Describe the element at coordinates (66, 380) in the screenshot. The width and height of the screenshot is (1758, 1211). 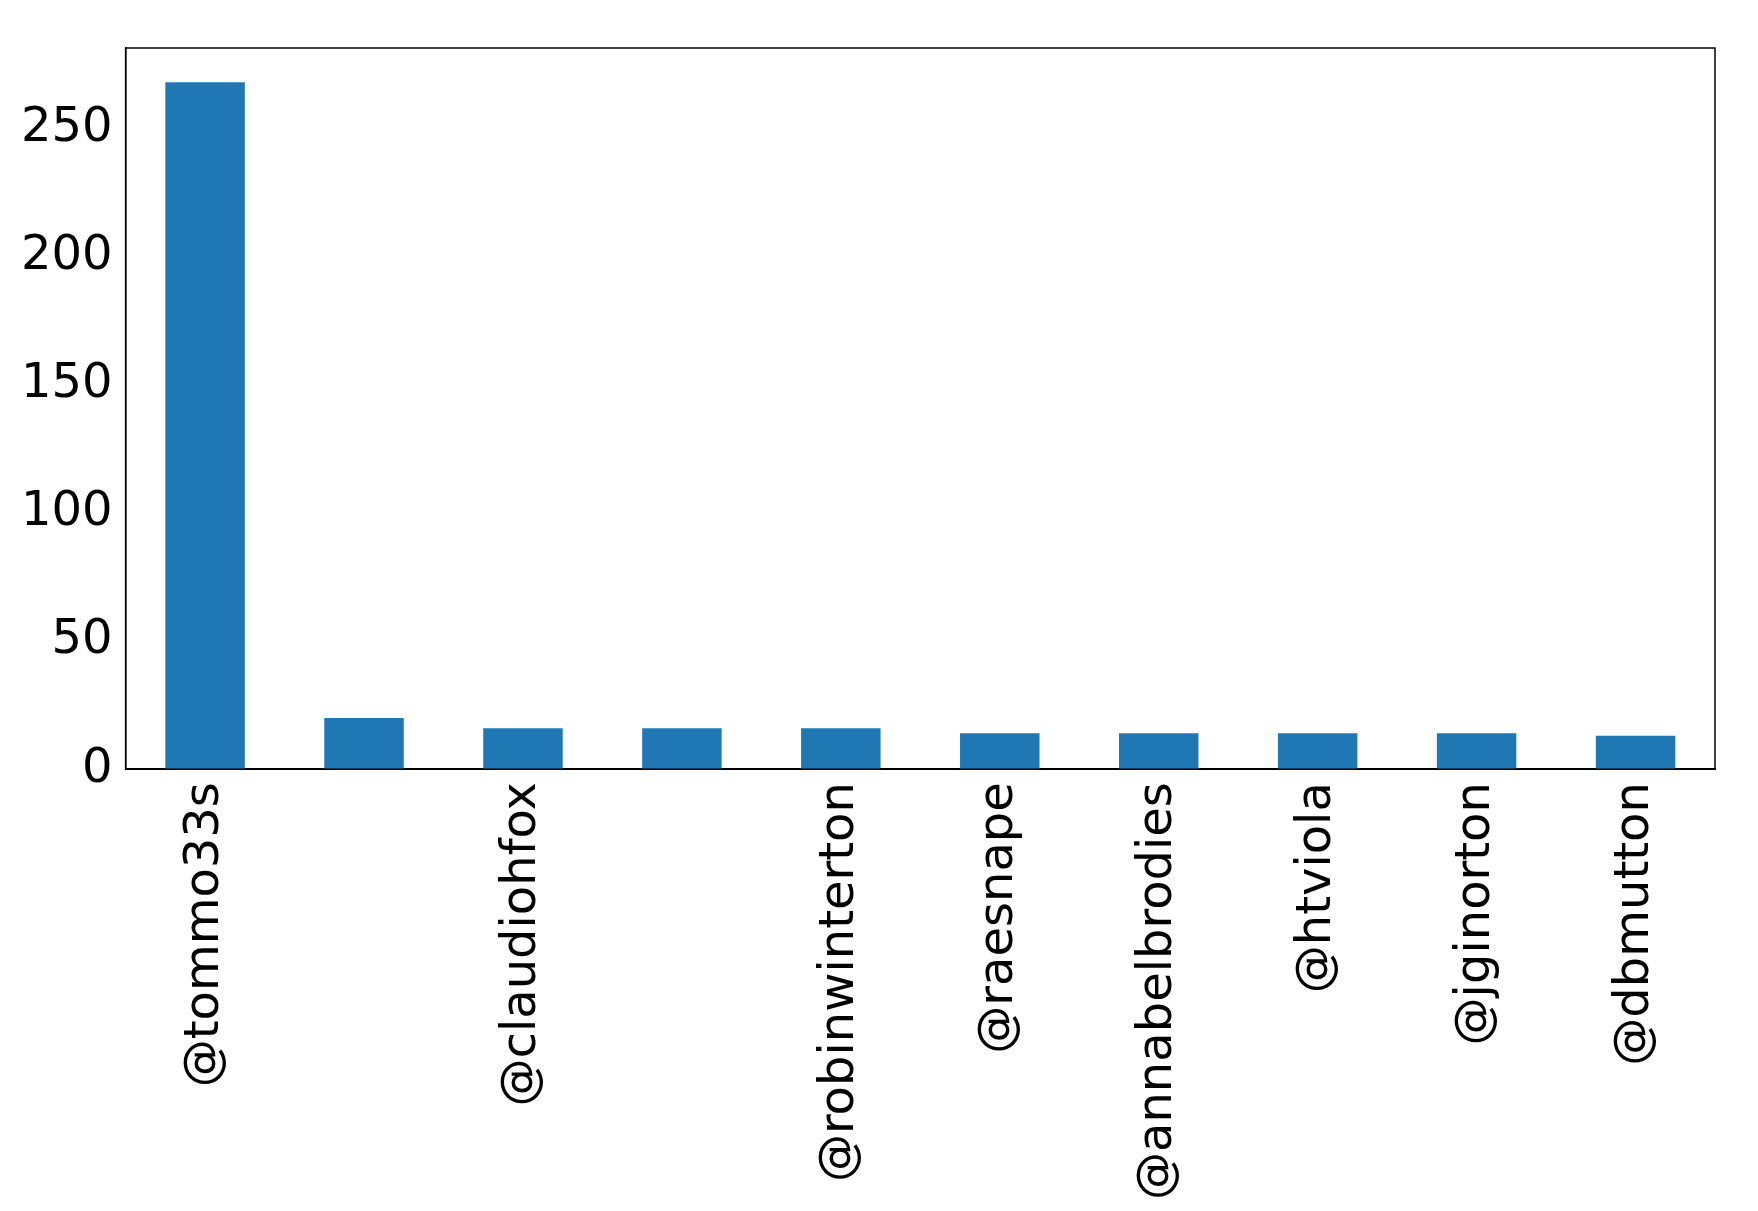
I see `y-tick-label: 150` at that location.